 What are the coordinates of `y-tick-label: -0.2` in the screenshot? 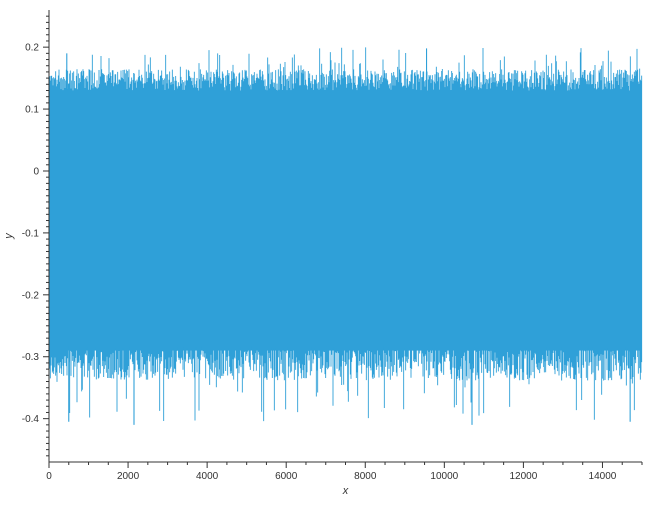 It's located at (31, 295).